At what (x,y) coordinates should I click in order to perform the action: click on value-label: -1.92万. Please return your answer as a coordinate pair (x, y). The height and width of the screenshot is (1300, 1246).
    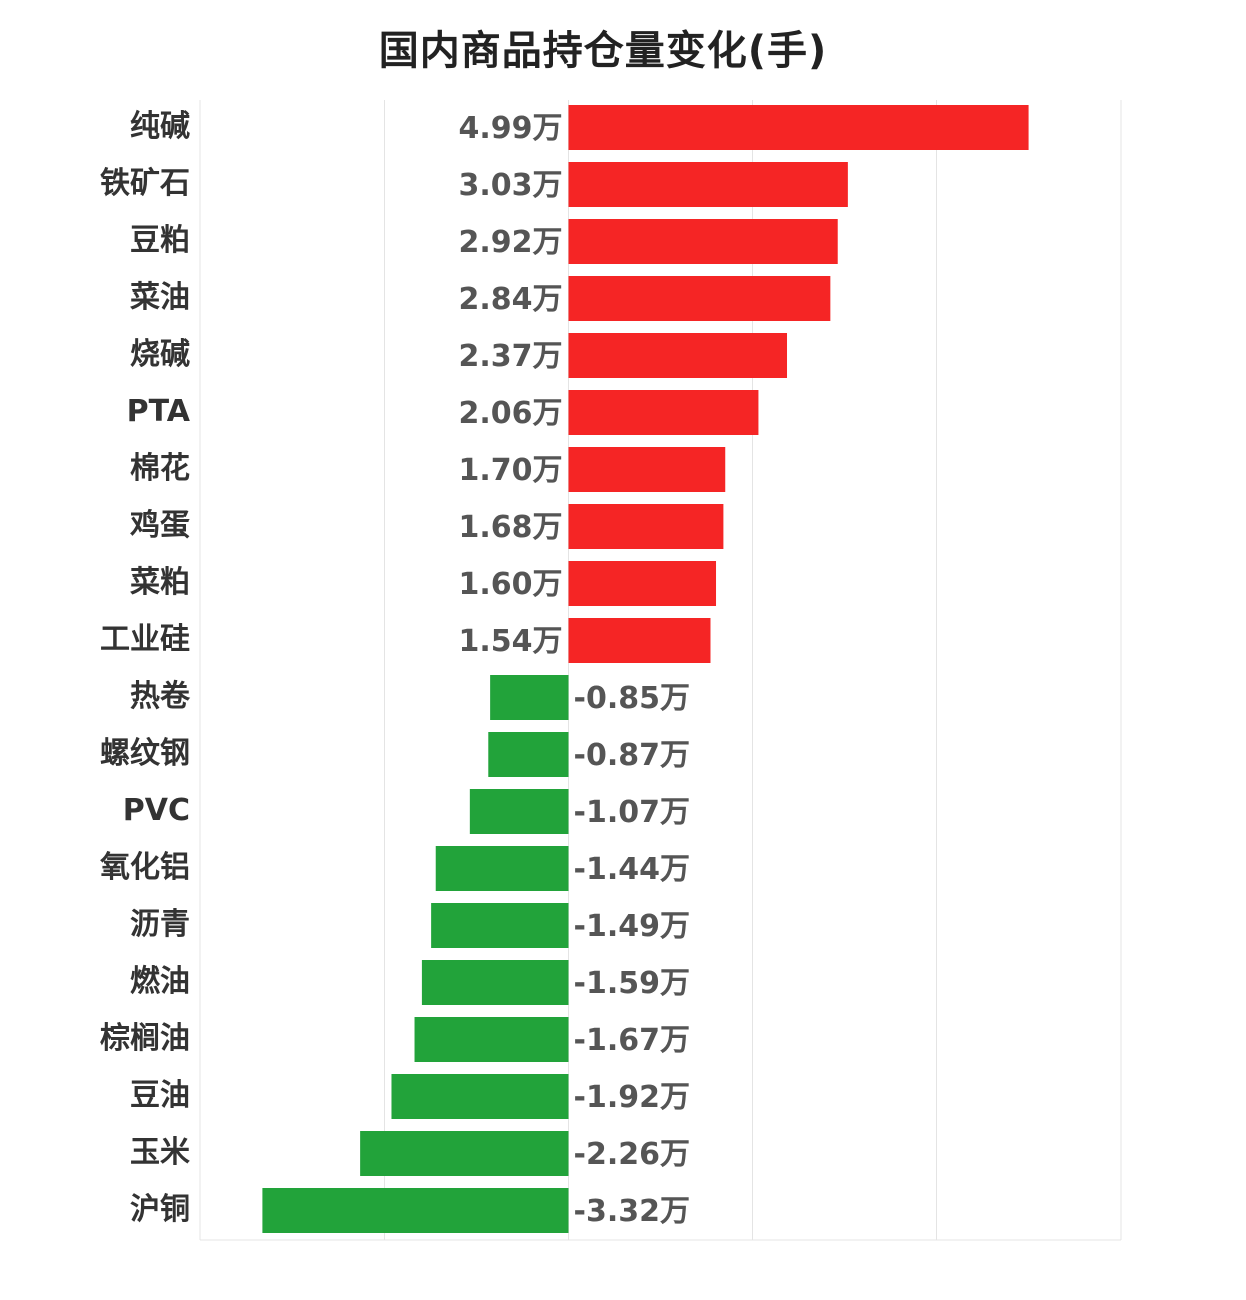
    Looking at the image, I should click on (632, 1097).